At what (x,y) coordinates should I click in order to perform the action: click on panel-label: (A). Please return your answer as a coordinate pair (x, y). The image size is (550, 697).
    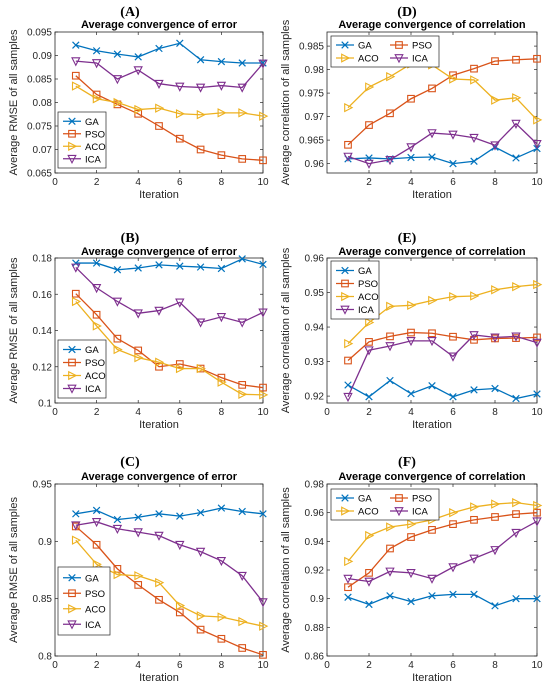
    Looking at the image, I should click on (130, 12).